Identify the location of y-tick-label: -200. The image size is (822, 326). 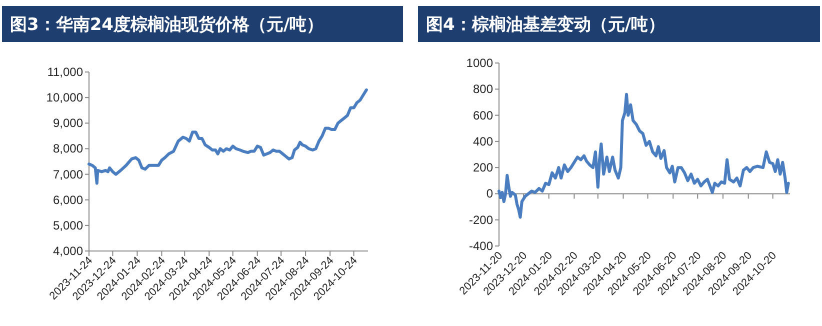
(481, 219).